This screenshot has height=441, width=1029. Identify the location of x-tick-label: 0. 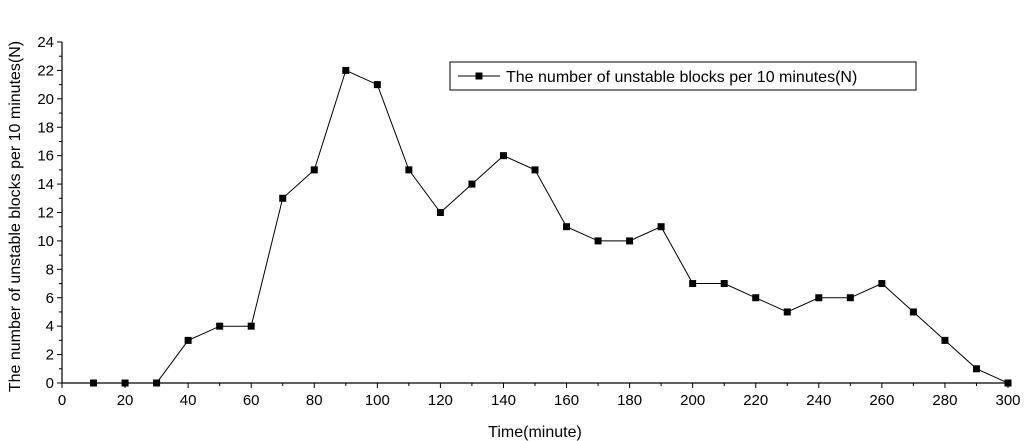
(62, 400).